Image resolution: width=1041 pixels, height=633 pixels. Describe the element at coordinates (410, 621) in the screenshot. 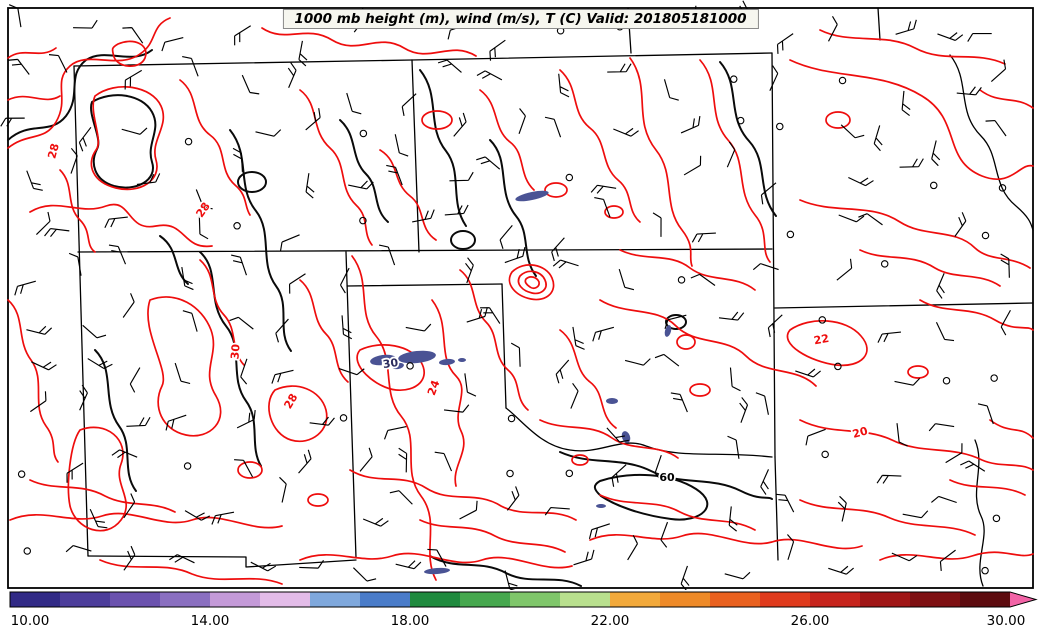

I see `colorbar-tick-label: 18.00` at that location.